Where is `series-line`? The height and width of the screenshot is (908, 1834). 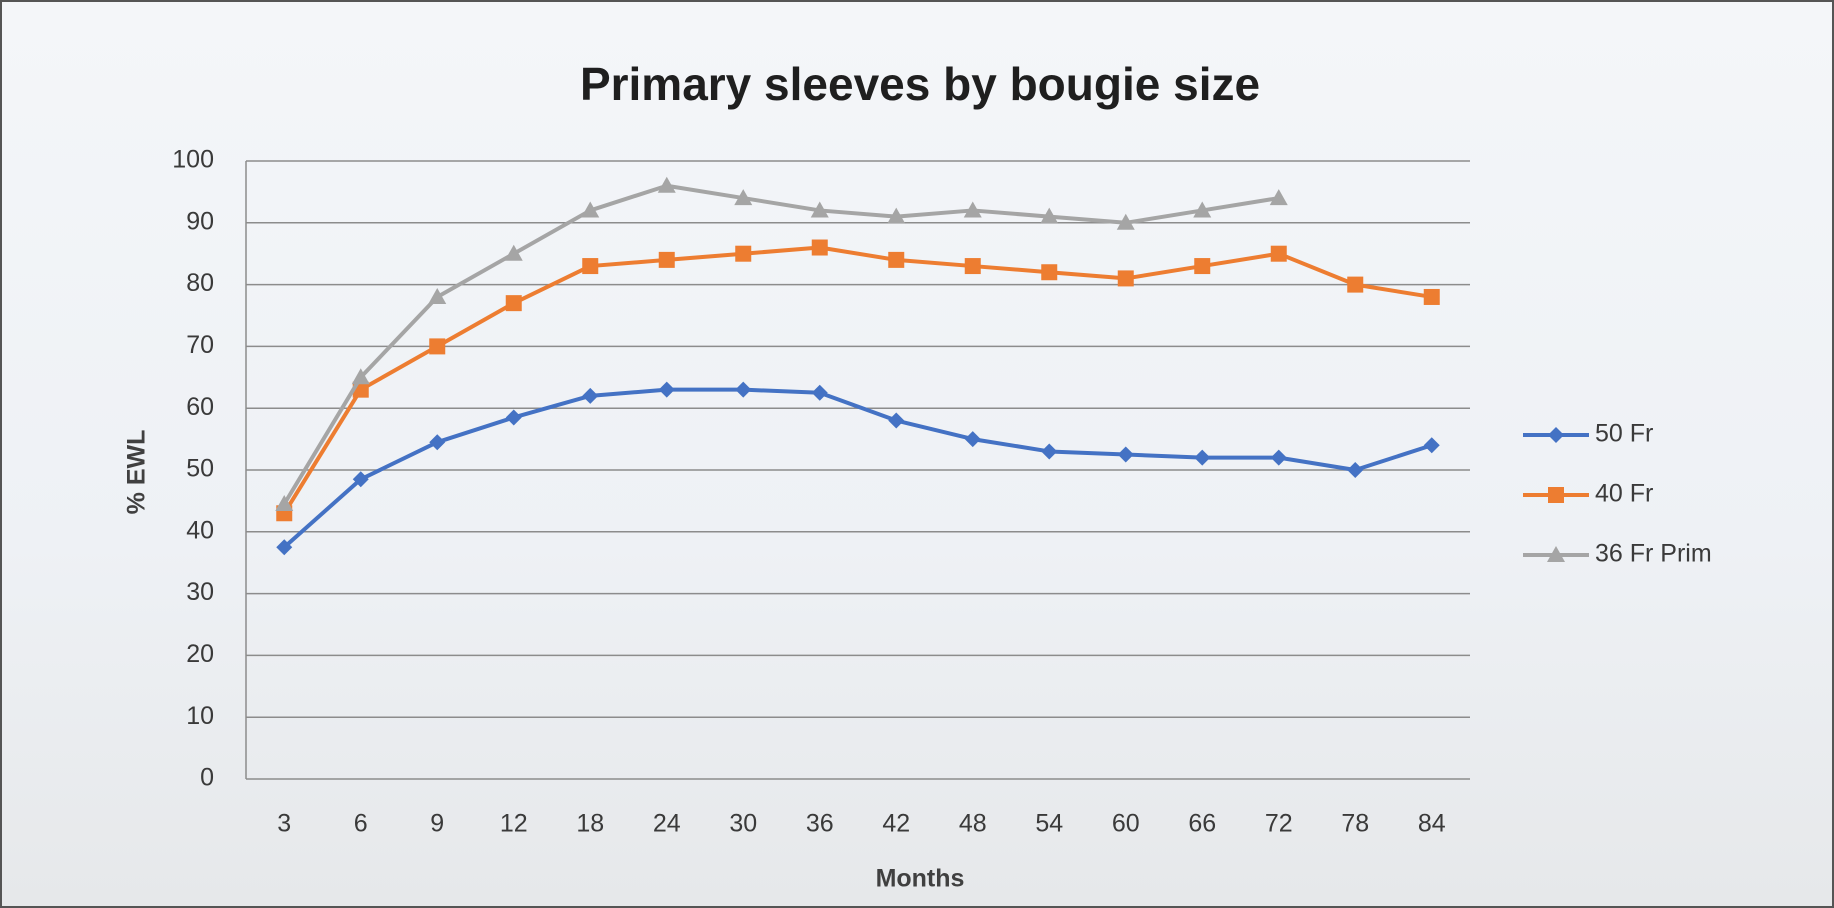 series-line is located at coordinates (857, 468).